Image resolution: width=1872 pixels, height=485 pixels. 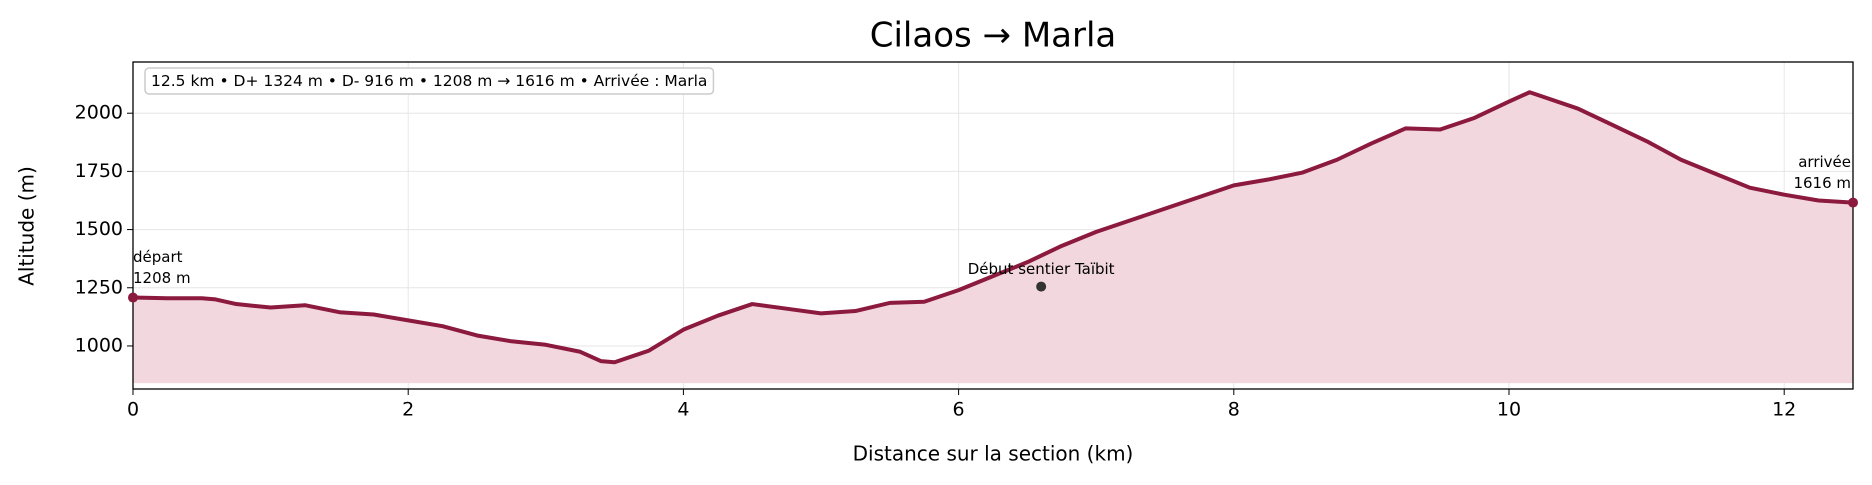 I want to click on x-tick-label: 8, so click(x=1234, y=410).